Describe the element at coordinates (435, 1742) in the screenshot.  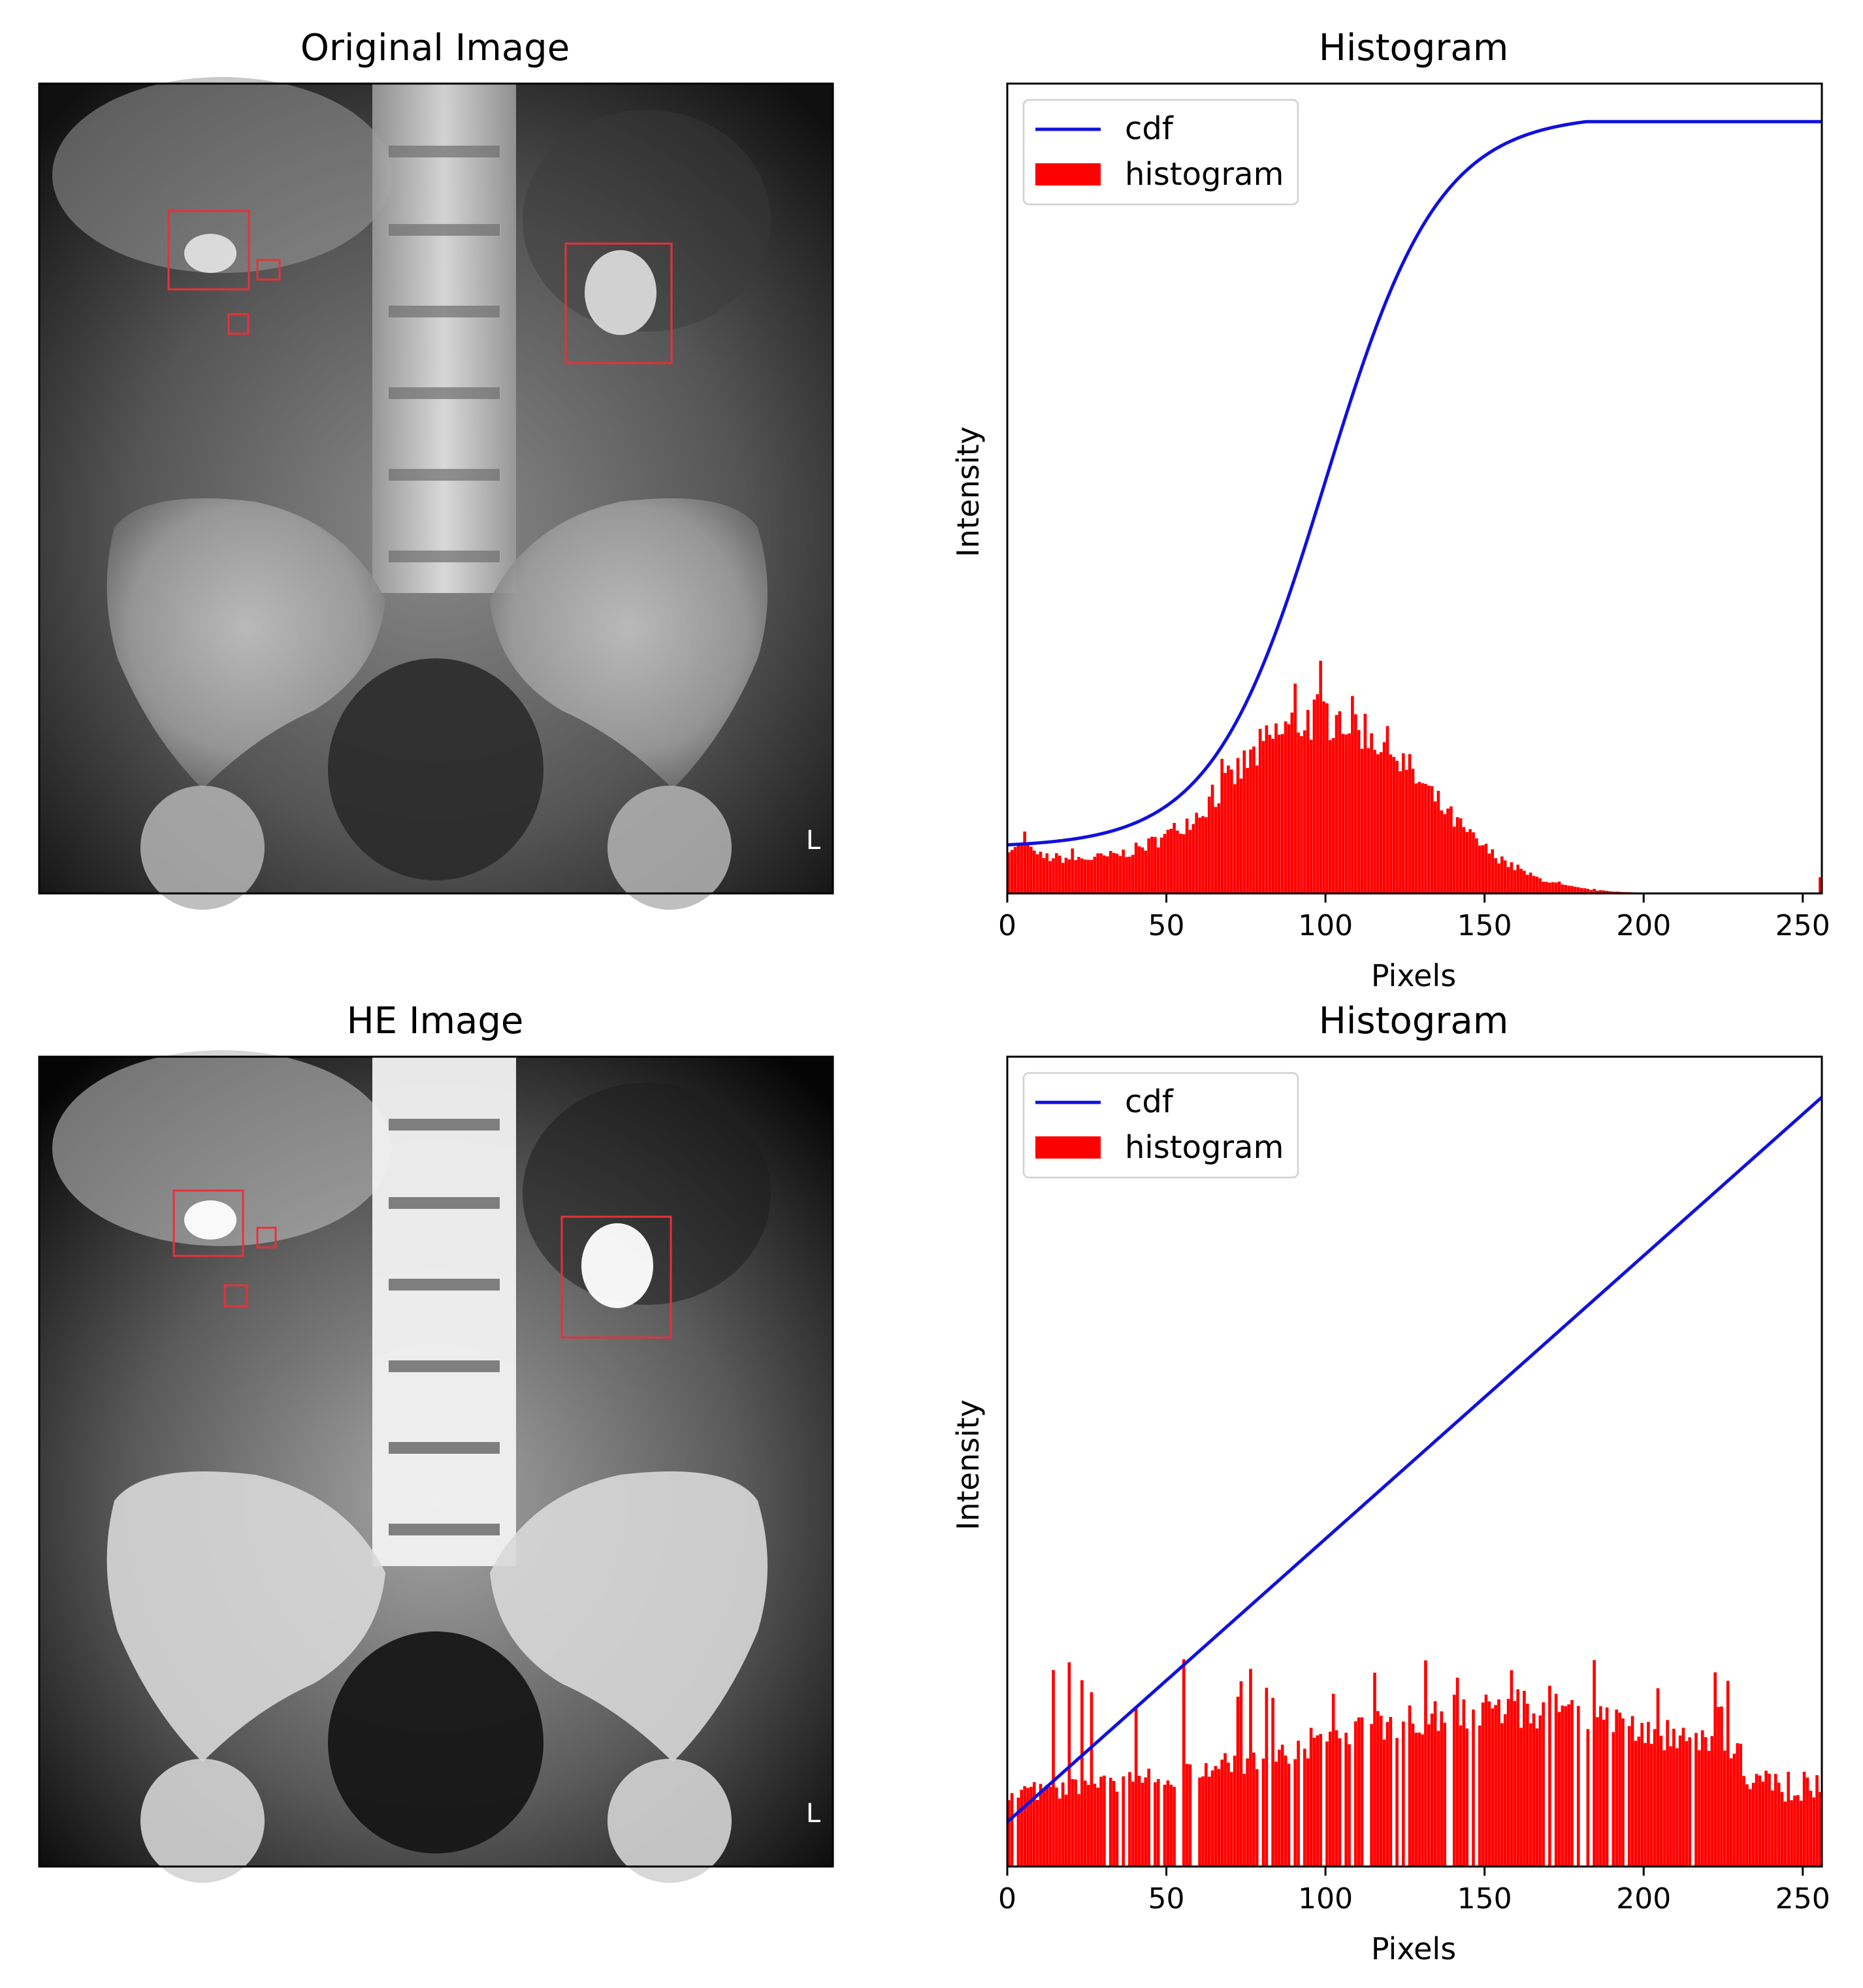
I see `pelvic-cavity` at that location.